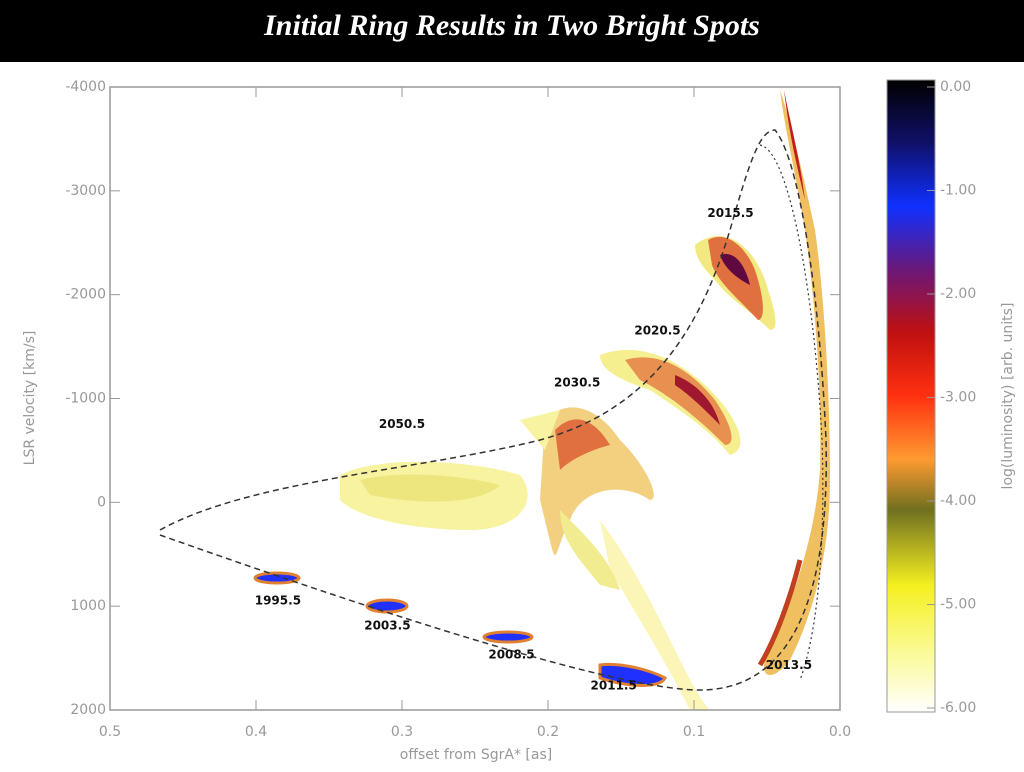  I want to click on epoch-label: 2050.5, so click(402, 424).